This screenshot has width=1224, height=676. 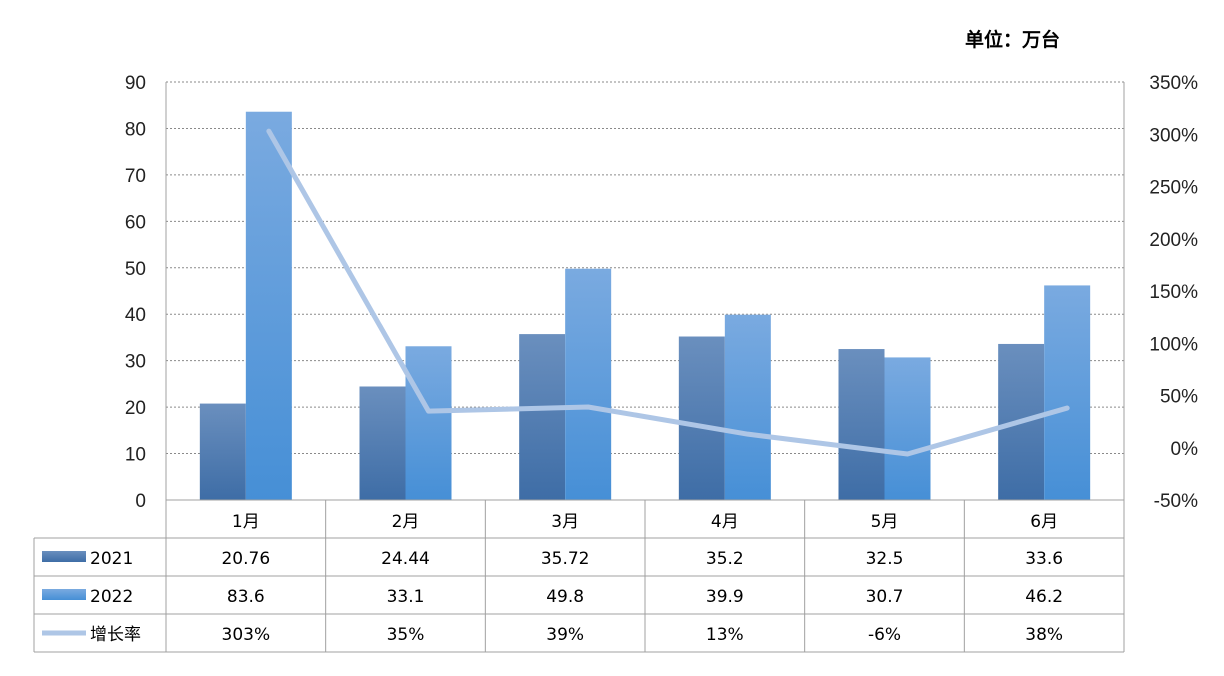 I want to click on left-tick-label: 90, so click(x=135, y=83).